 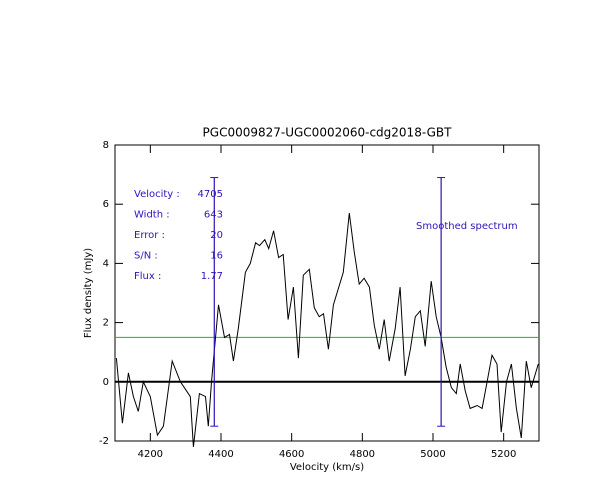 What do you see at coordinates (327, 467) in the screenshot?
I see `x-axis-label: Velocity (km/s)` at bounding box center [327, 467].